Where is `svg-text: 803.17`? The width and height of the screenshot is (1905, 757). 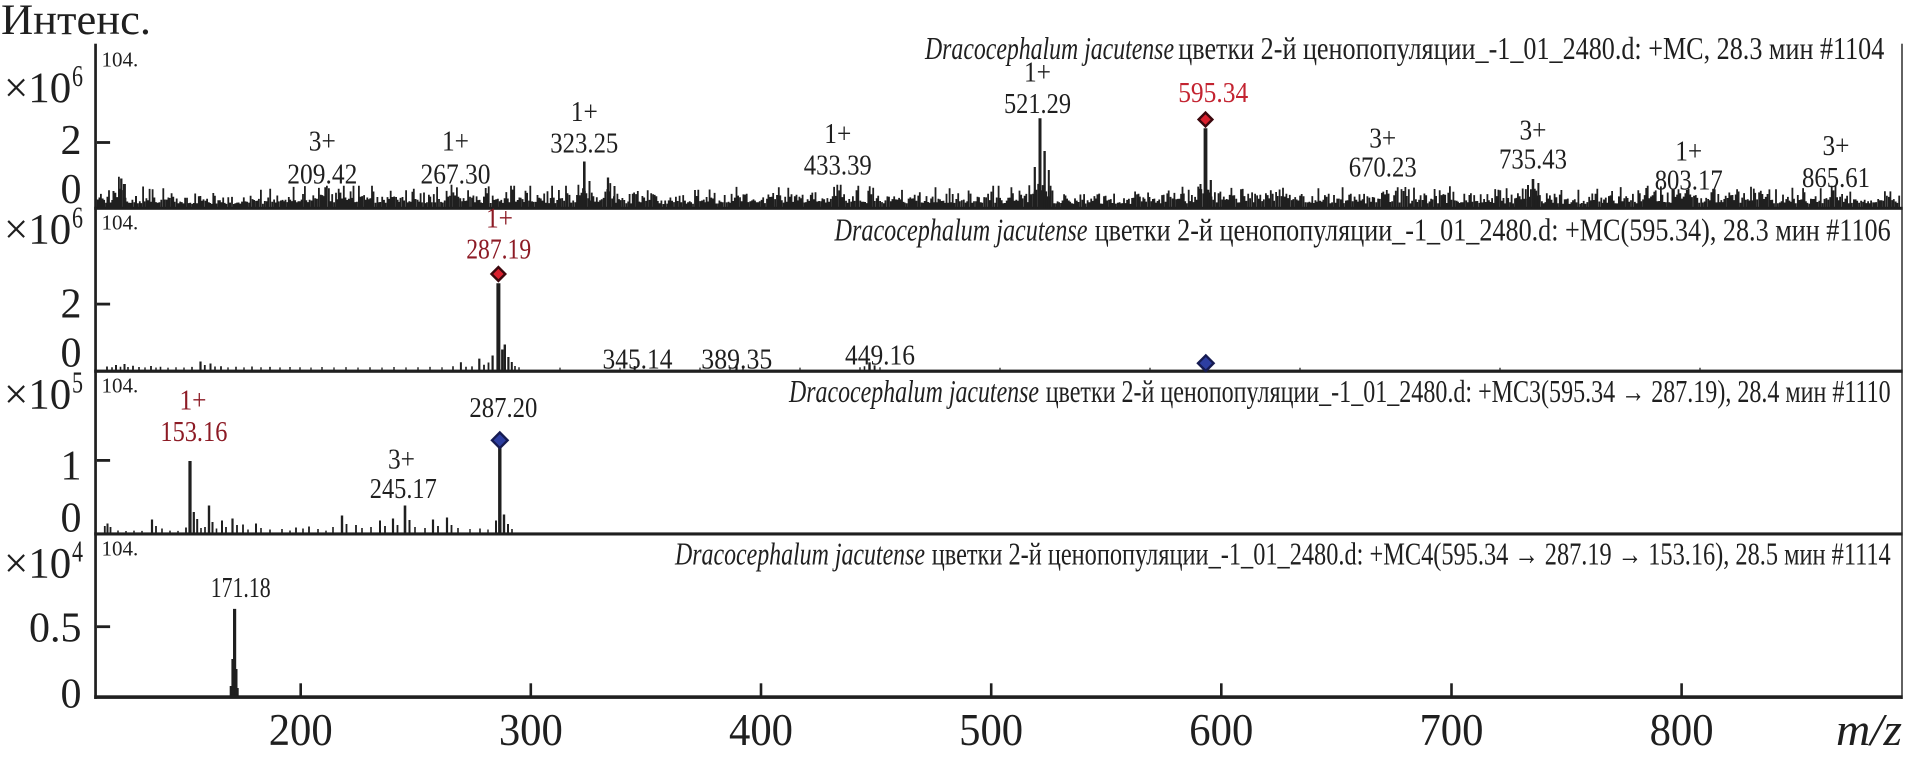
svg-text: 803.17 is located at coordinates (1689, 181).